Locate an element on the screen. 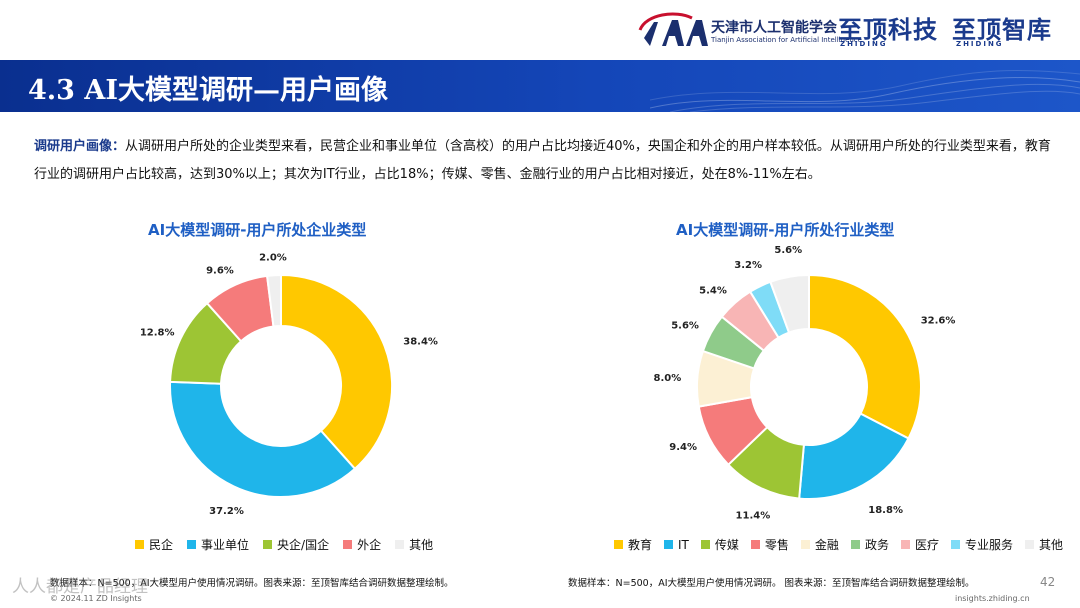 This screenshot has height=608, width=1080. page-number: 42 is located at coordinates (1048, 582).